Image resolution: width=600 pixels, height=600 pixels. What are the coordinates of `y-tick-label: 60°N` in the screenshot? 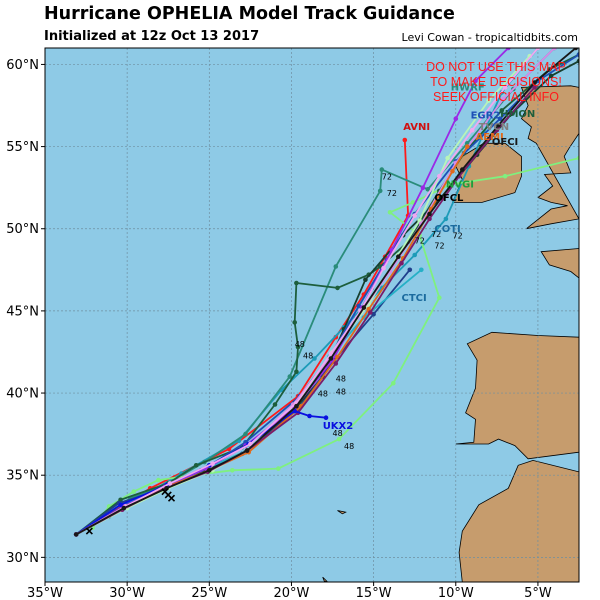 It's located at (22, 65).